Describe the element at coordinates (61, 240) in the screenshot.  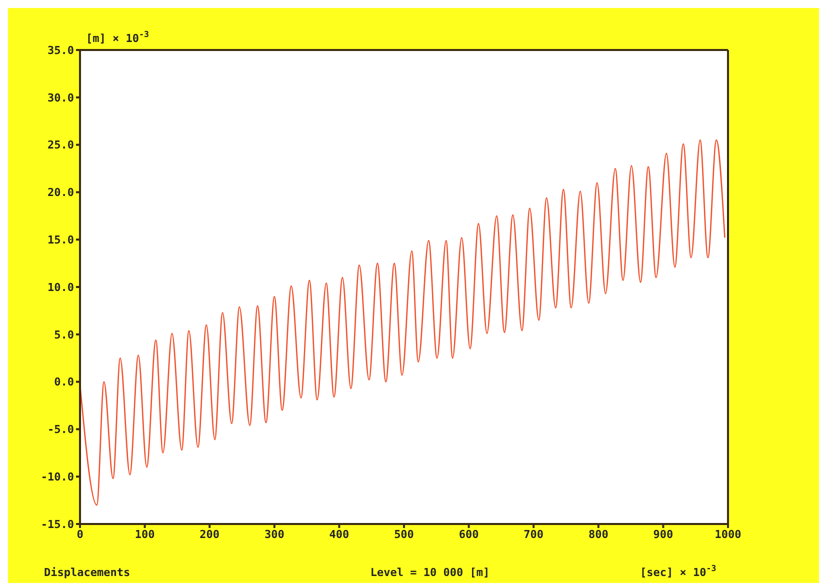
I see `y-tick-label: 15.0` at that location.